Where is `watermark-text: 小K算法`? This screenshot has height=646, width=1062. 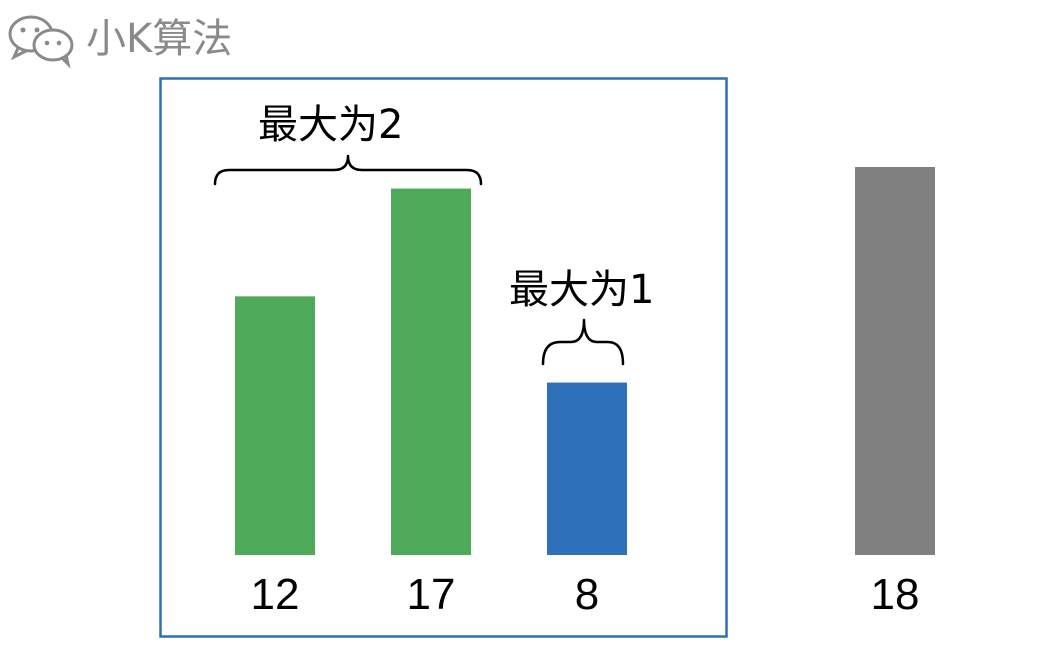 watermark-text: 小K算法 is located at coordinates (159, 39).